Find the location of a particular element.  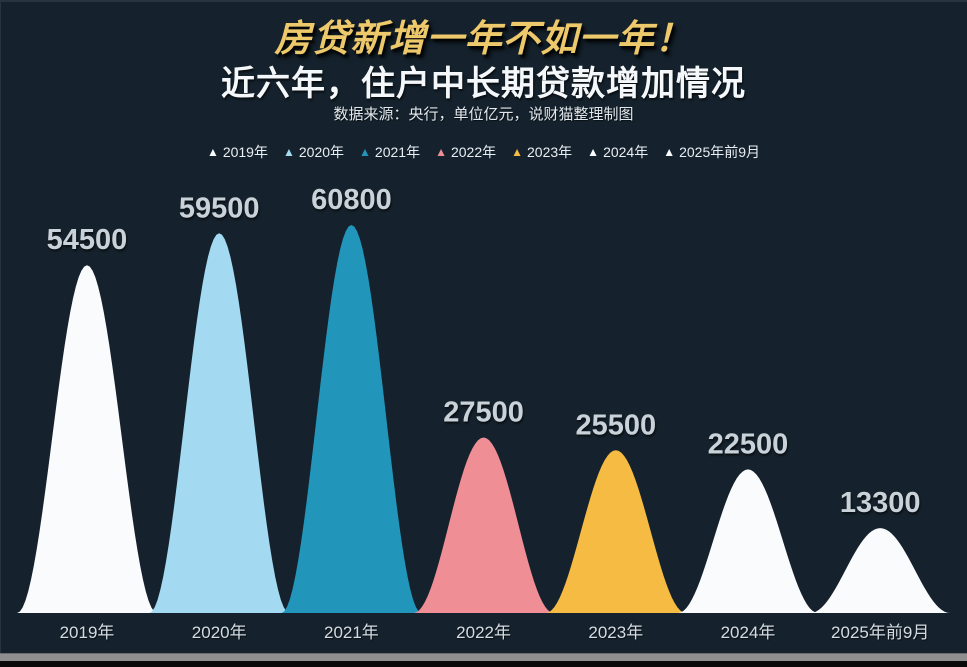

page-title: 房贷新增一年不如一年！ is located at coordinates (483, 38).